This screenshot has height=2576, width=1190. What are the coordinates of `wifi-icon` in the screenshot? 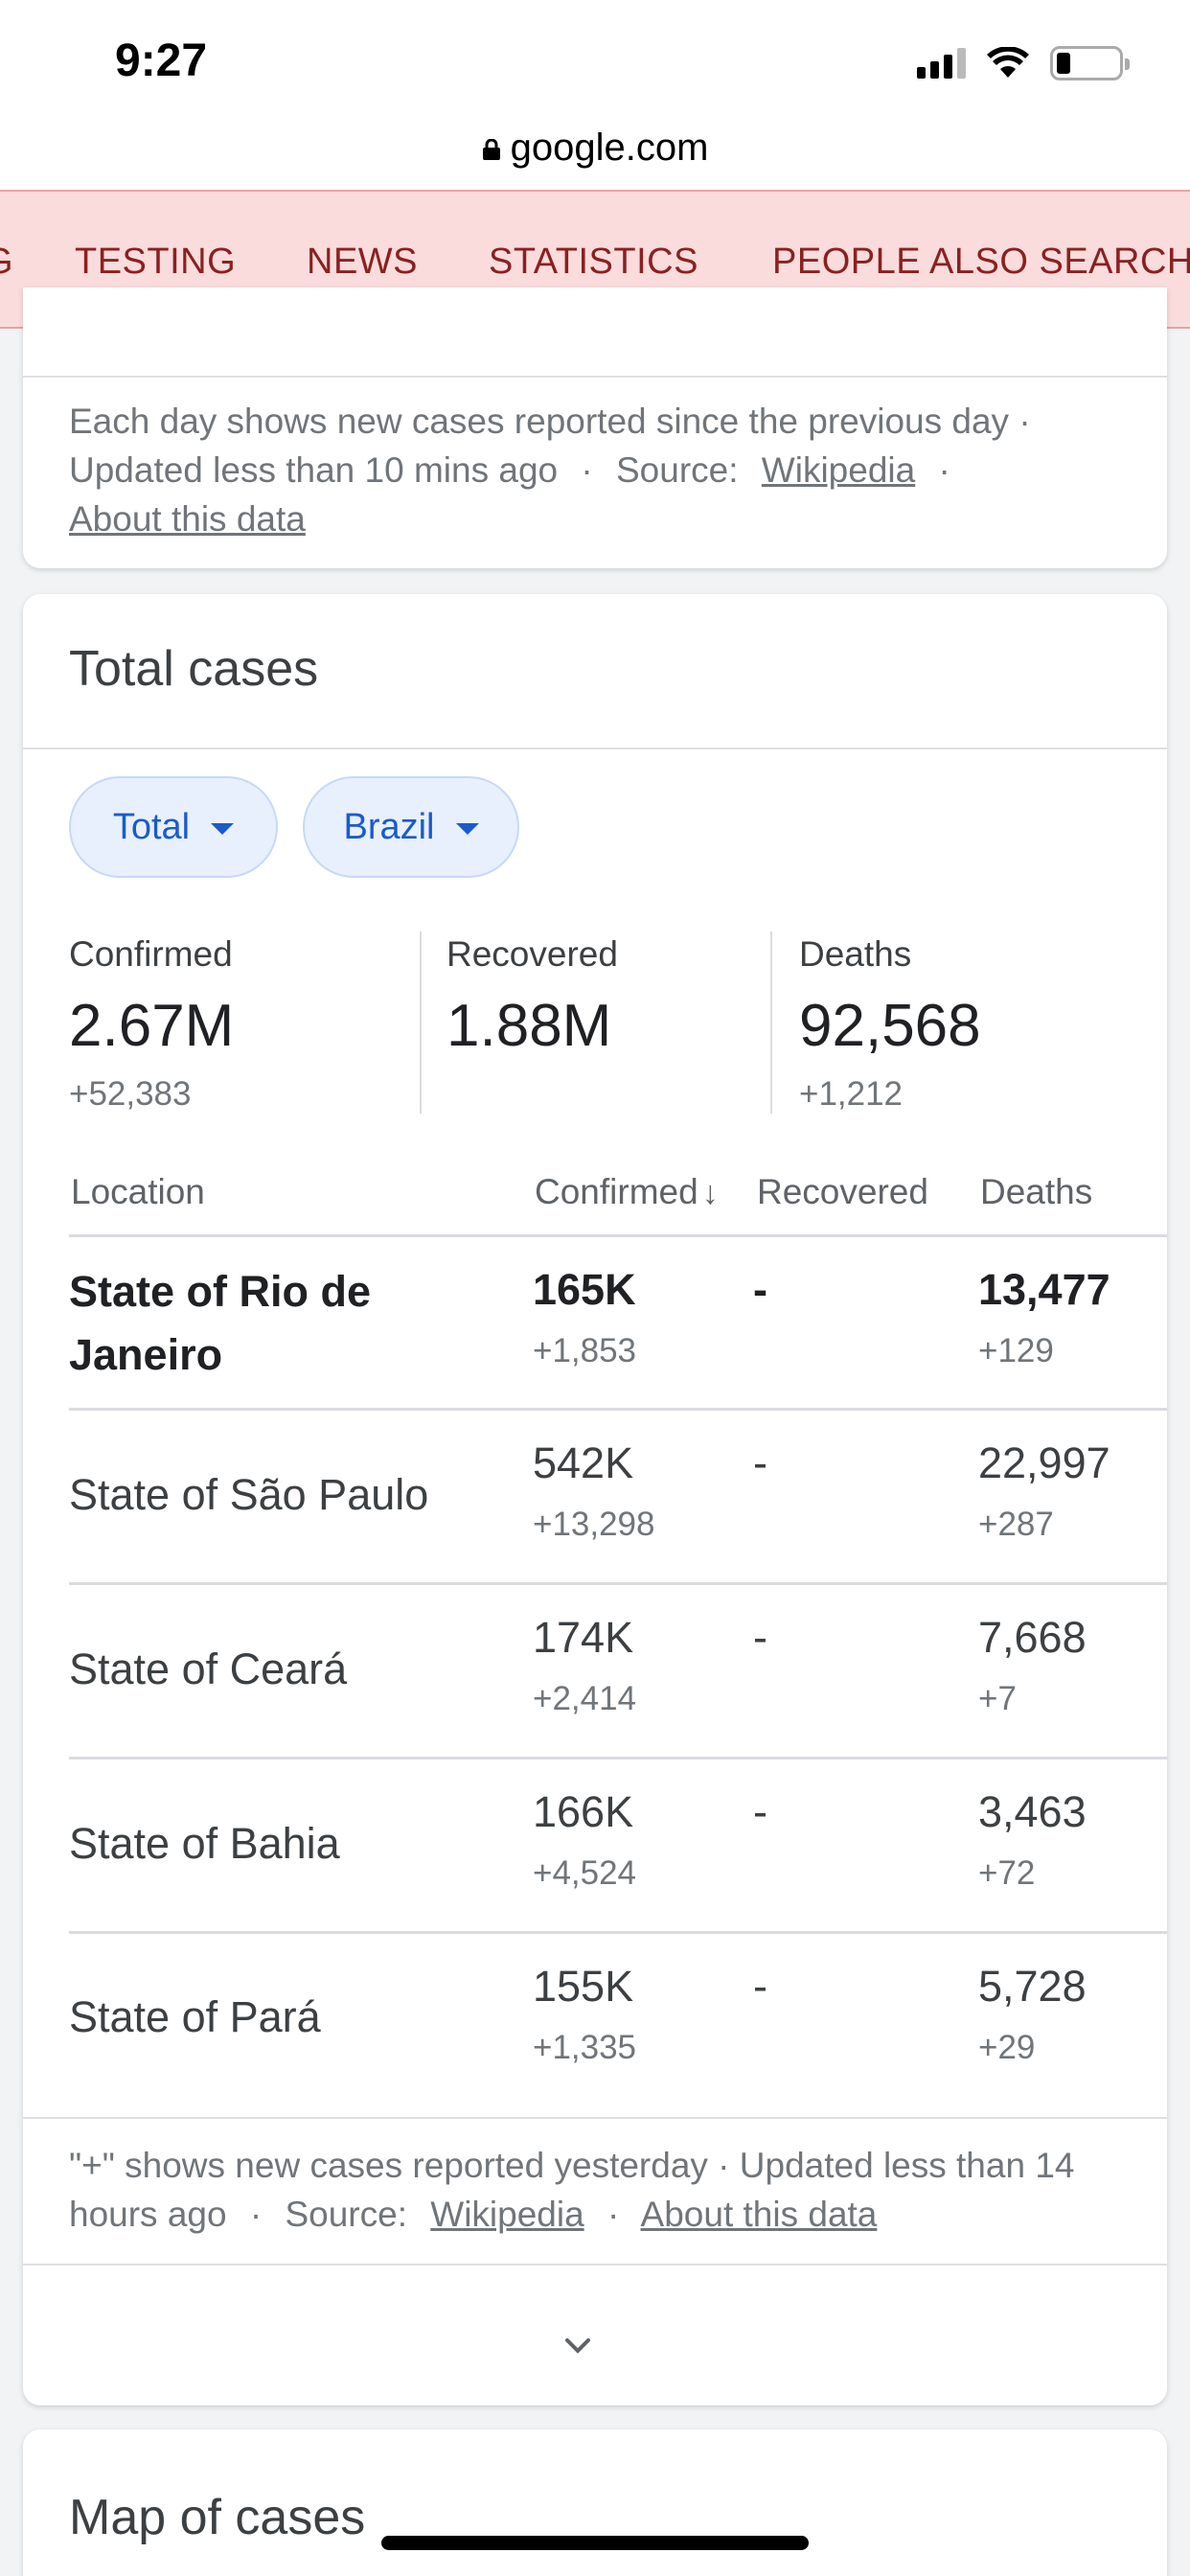 It's located at (1008, 63).